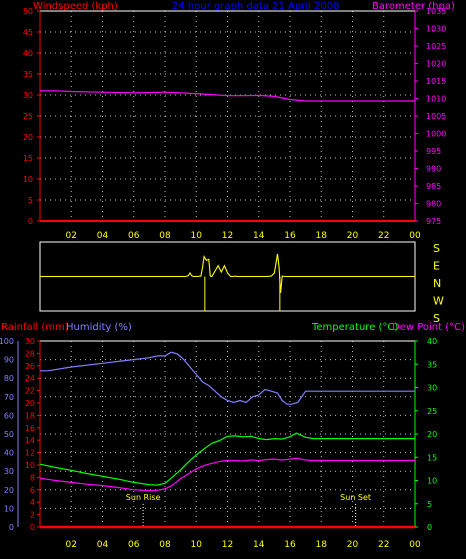 The image size is (466, 559). Describe the element at coordinates (428, 327) in the screenshot. I see `dewpoint-axis-title: Dew Point (°C)` at that location.